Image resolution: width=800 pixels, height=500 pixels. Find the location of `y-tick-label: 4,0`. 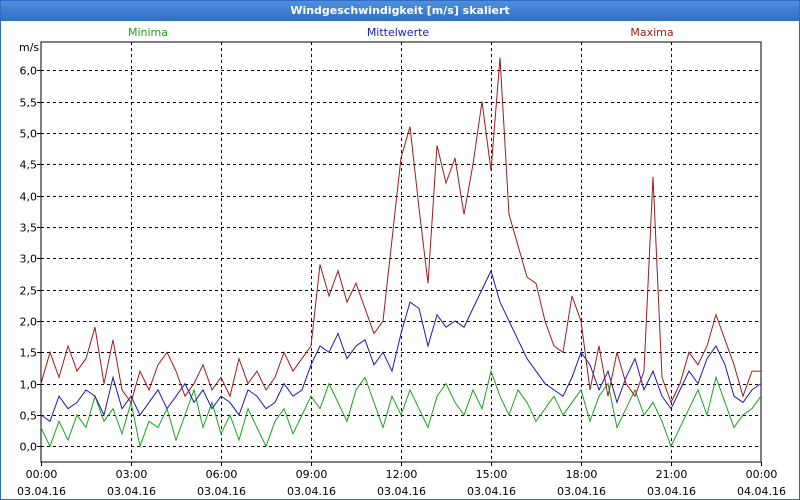

y-tick-label: 4,0 is located at coordinates (29, 197).